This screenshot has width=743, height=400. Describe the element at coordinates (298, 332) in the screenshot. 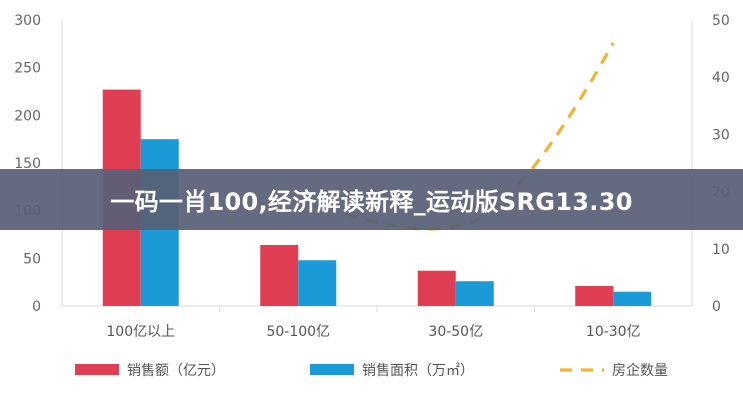

I see `category-label: 50-100亿` at that location.